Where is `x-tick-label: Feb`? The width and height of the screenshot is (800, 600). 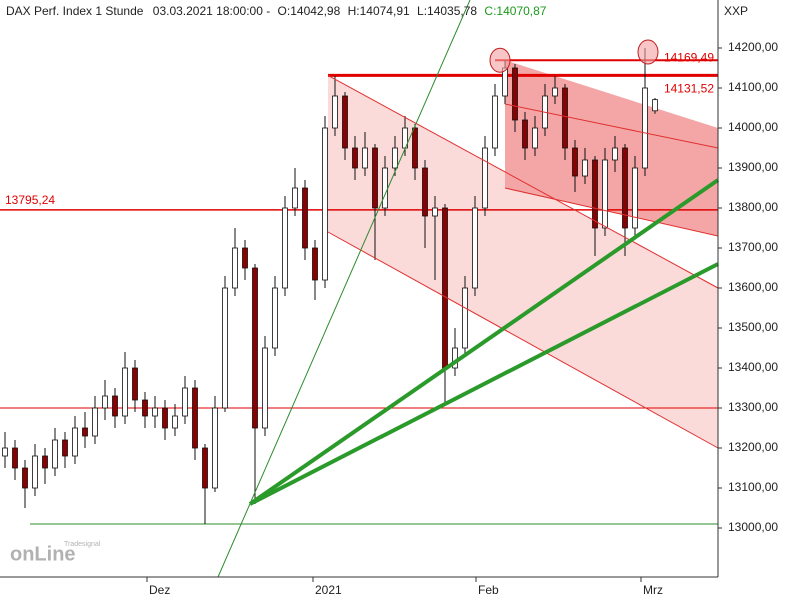
x-tick-label: Feb is located at coordinates (488, 590).